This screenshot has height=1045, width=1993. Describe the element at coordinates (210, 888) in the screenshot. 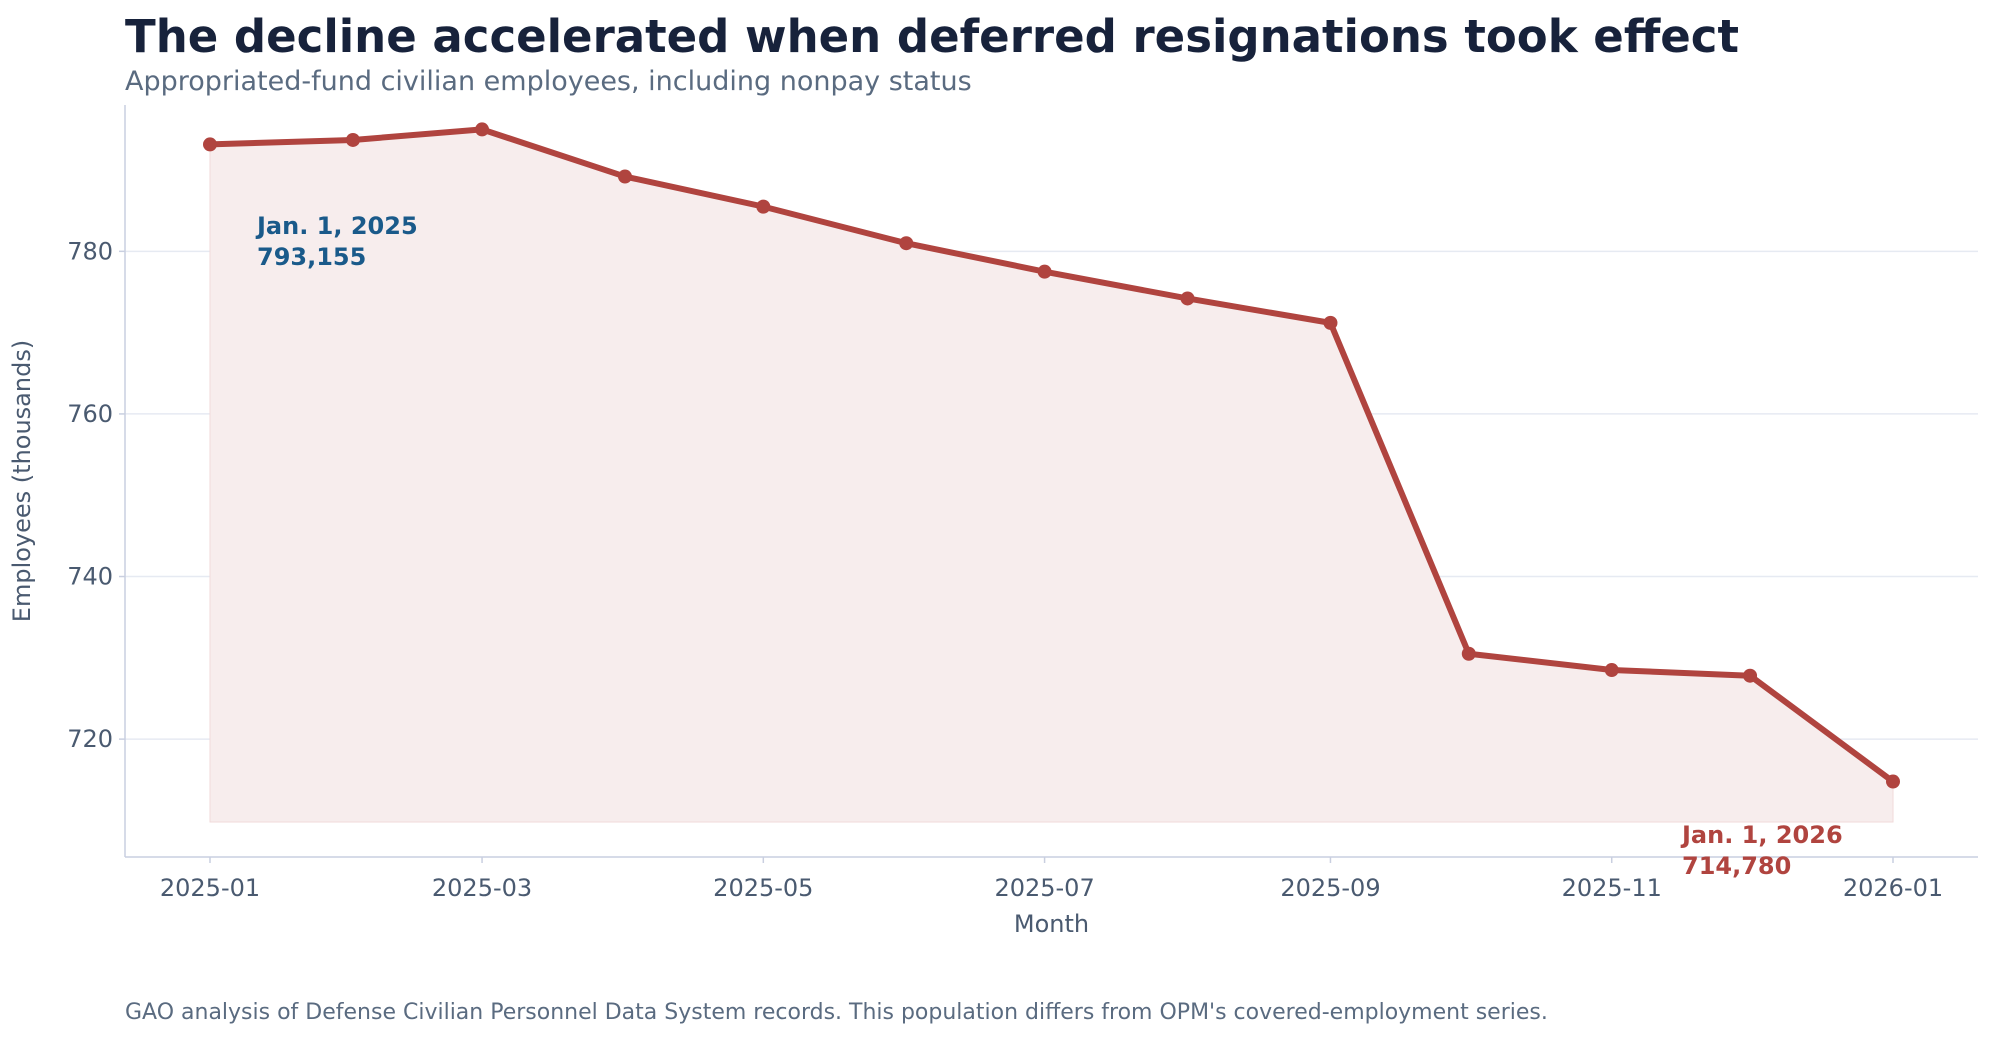

I see `x-tick-label: 2025-01` at that location.